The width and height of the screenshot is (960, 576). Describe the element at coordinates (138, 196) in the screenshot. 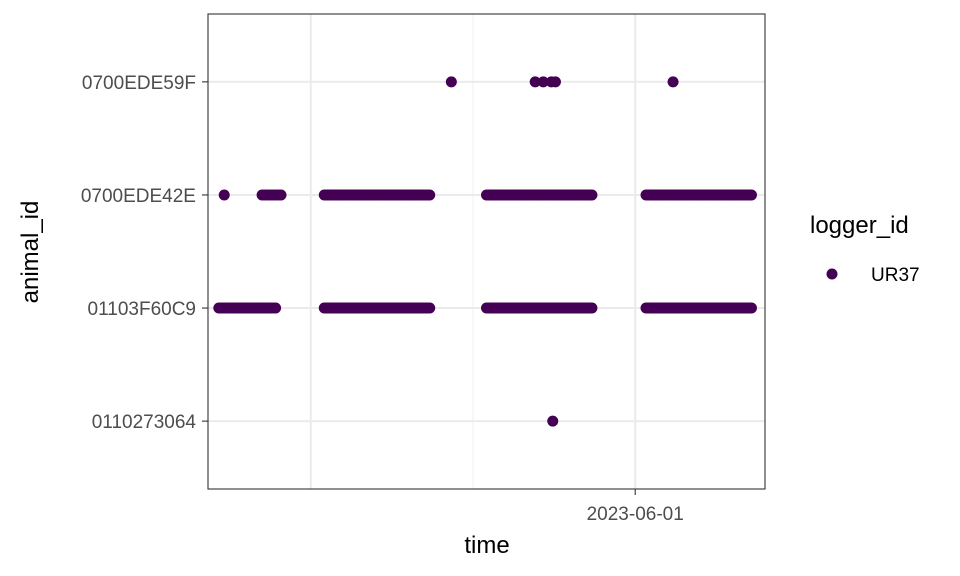

I see `y-tick-label: 0700EDE42E` at that location.